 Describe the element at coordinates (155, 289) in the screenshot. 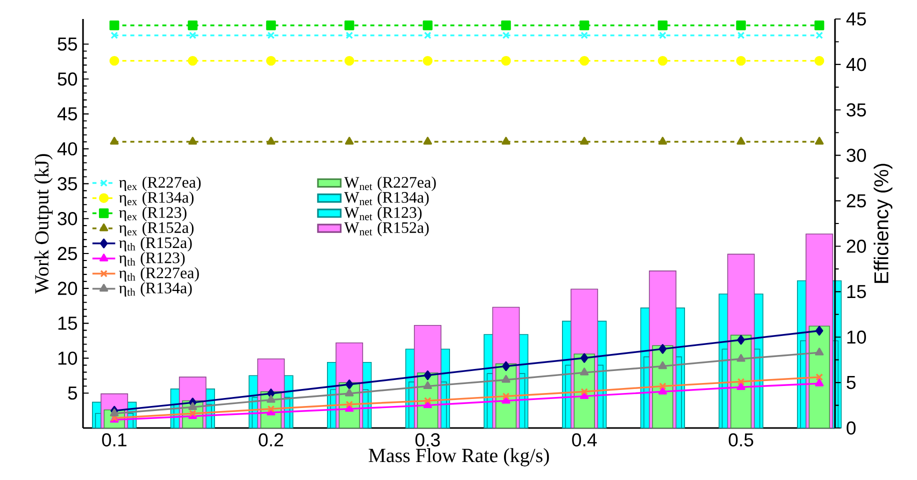

I see `legend-label: η$_{th}$ (R134a)` at that location.